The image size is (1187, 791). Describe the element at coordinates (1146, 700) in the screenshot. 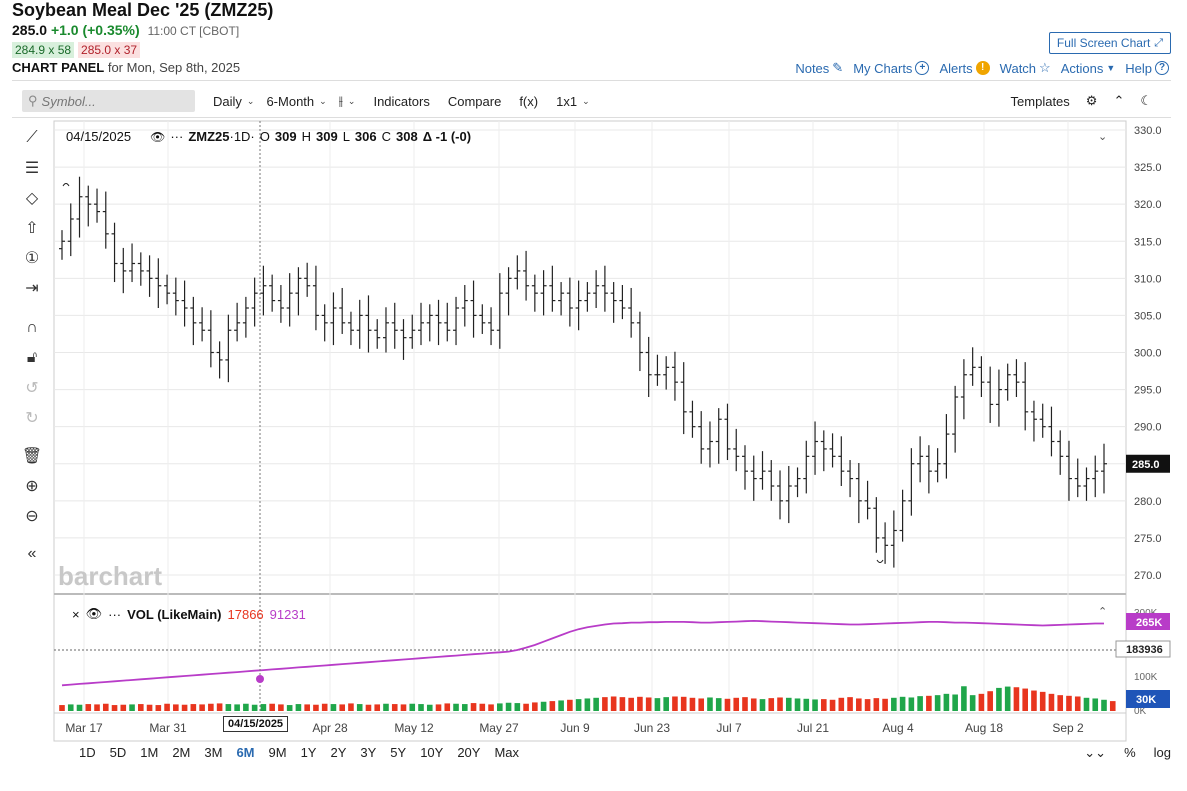

I see `last-volume-tag-label: 30K` at that location.